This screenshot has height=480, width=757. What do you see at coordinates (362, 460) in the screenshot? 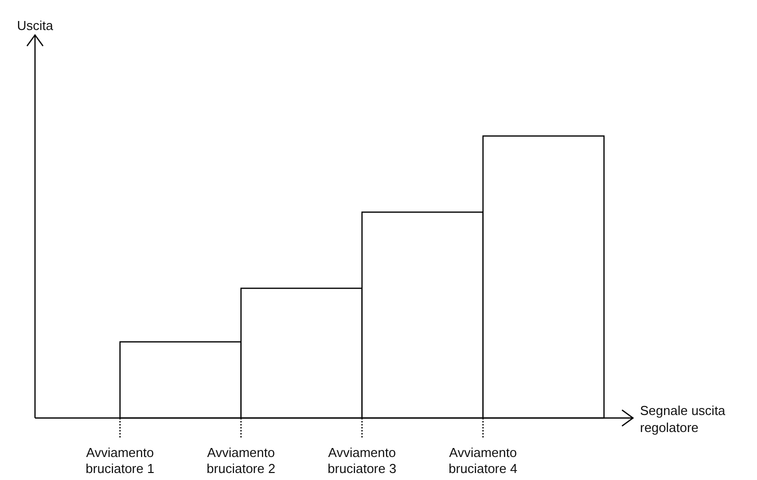
I see `x-tick-label: Avviamento bruciatore 3` at bounding box center [362, 460].